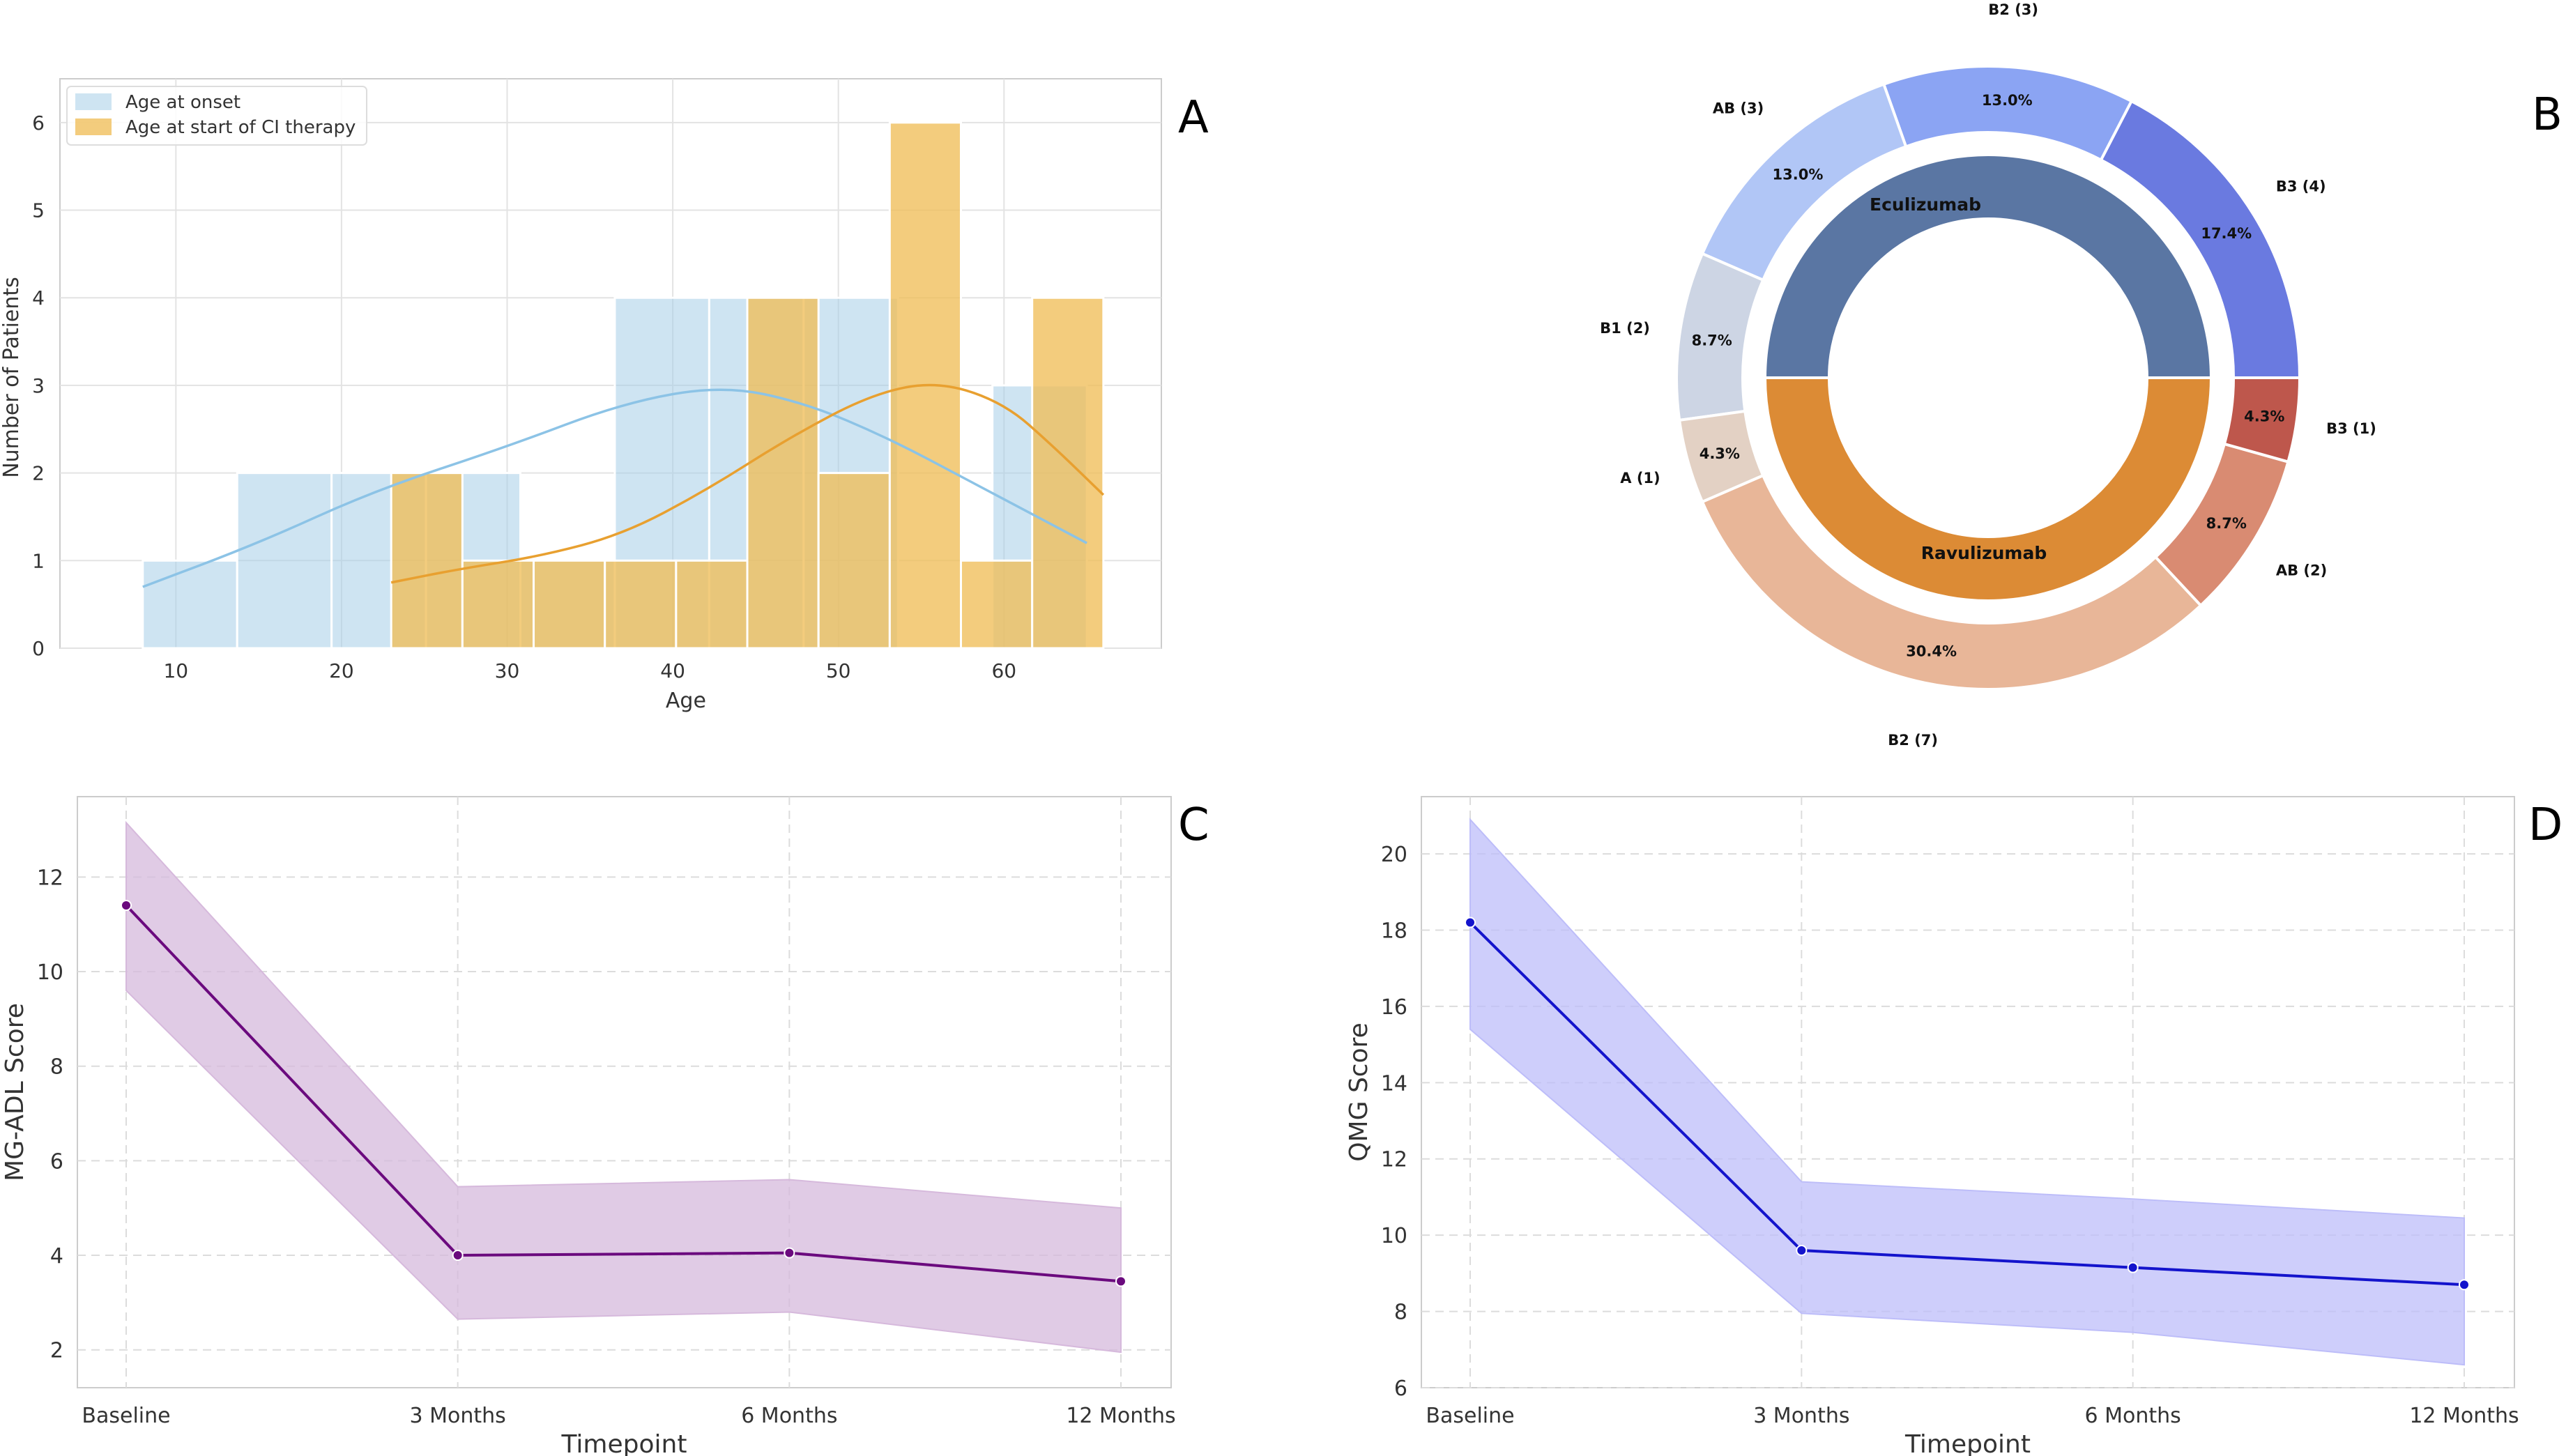 The width and height of the screenshot is (2566, 1456). Describe the element at coordinates (686, 701) in the screenshot. I see `x-axis-label-a: Age` at that location.